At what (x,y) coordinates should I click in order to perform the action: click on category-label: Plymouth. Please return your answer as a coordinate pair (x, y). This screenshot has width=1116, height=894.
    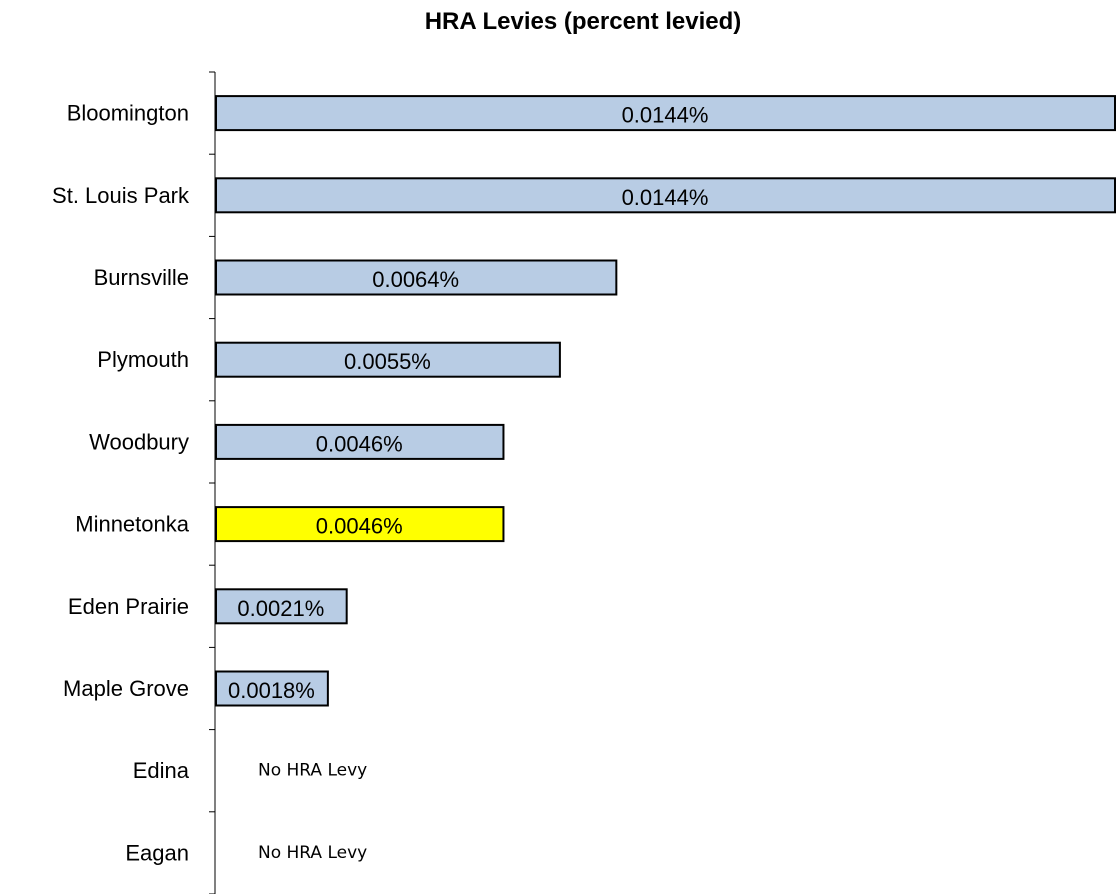
    Looking at the image, I should click on (143, 359).